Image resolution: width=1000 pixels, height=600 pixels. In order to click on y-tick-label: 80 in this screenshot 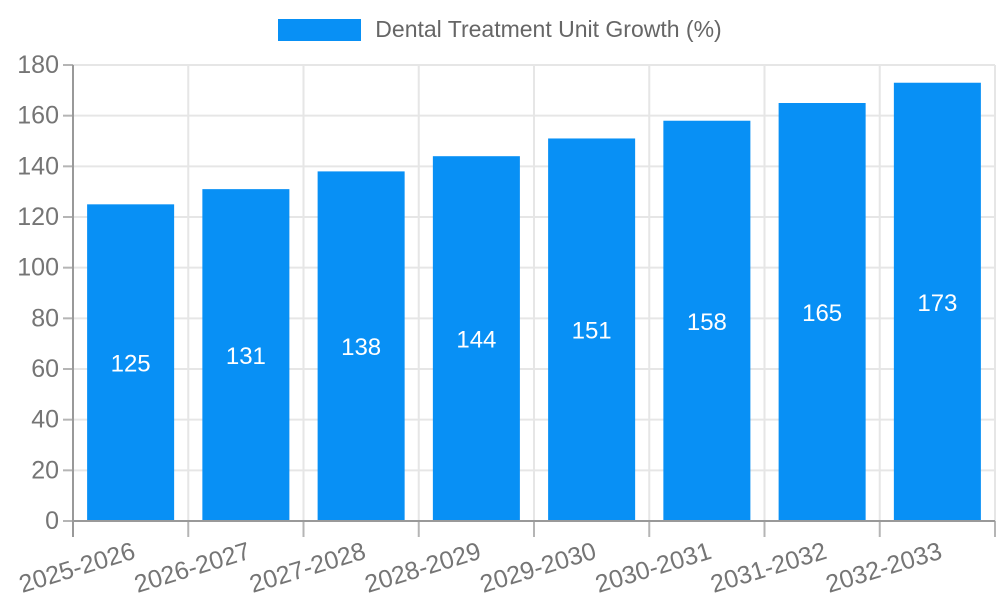, I will do `click(45, 318)`.